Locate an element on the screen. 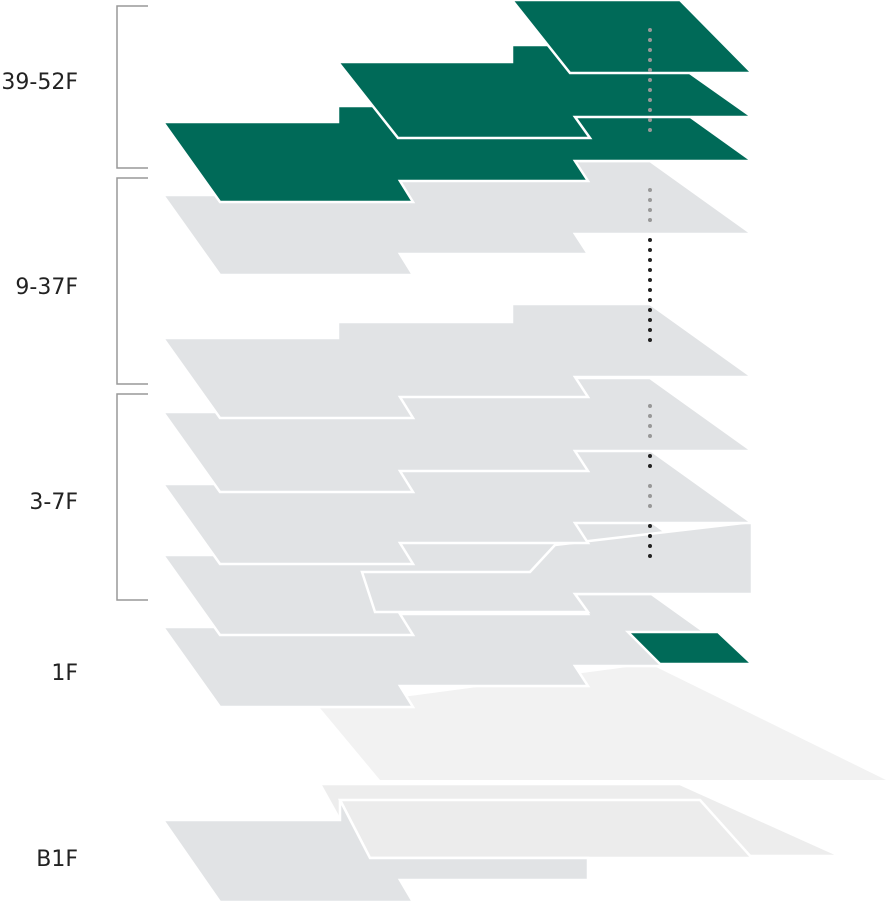 This screenshot has width=896, height=902. floor-label: 39-52F is located at coordinates (39, 82).